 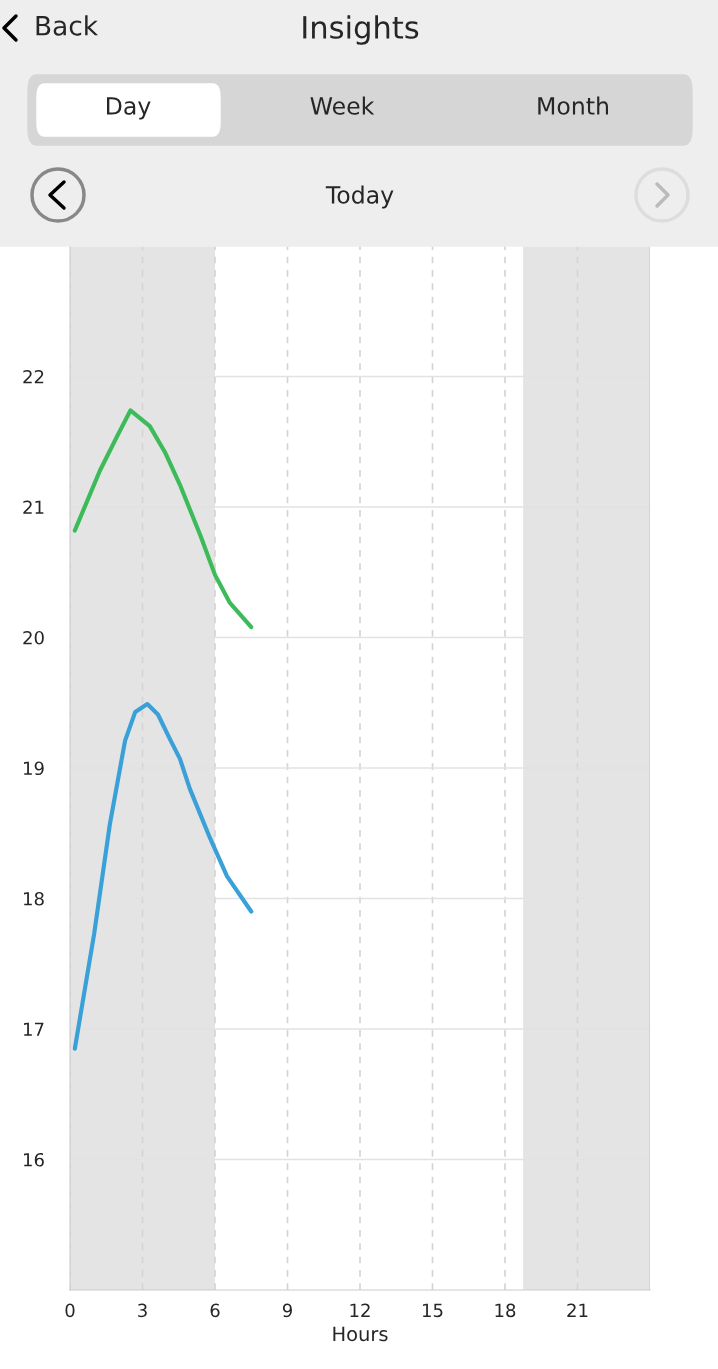 What do you see at coordinates (34, 1159) in the screenshot?
I see `y-tick-label: 16` at bounding box center [34, 1159].